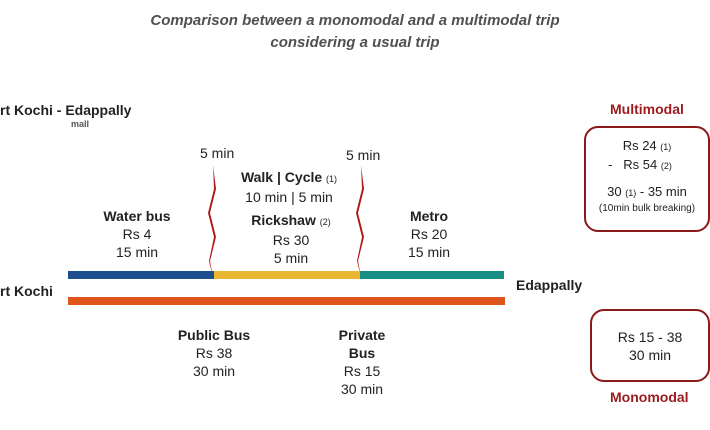 The width and height of the screenshot is (710, 430). Describe the element at coordinates (286, 301) in the screenshot. I see `monomodal-bus-bar` at that location.